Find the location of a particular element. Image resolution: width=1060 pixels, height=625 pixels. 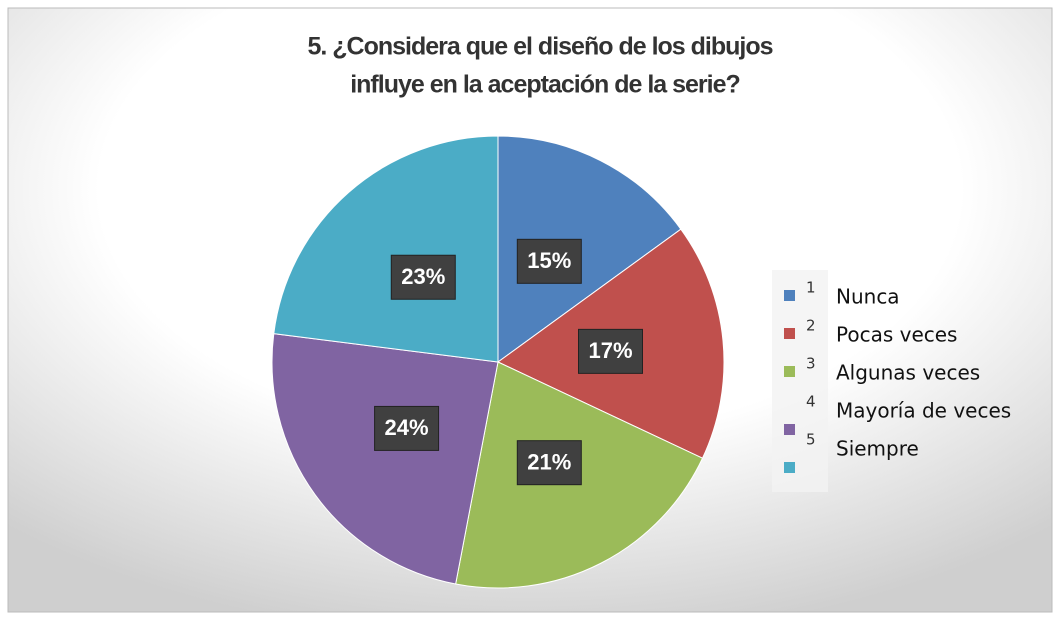

legend-code: 2 is located at coordinates (811, 326).